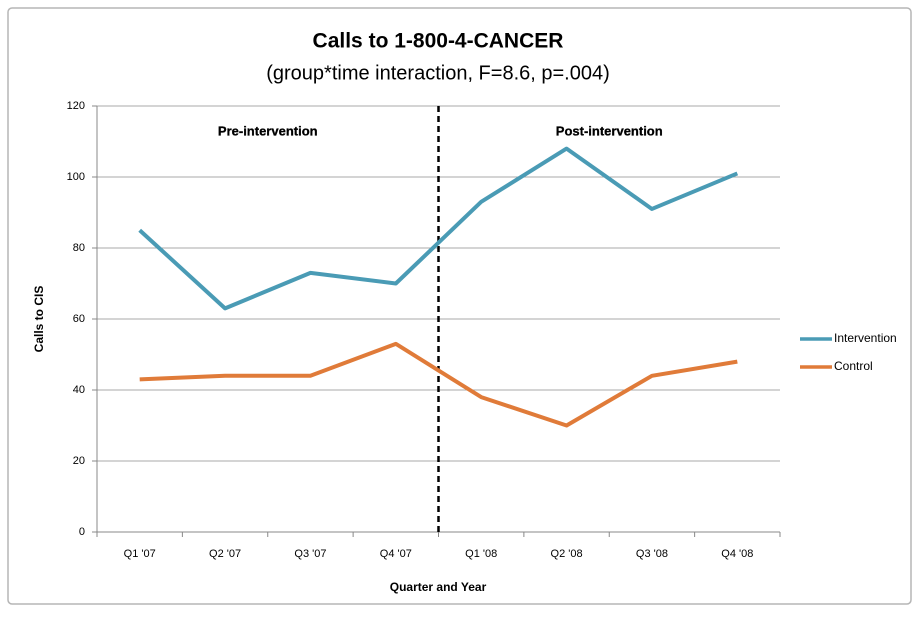 The image size is (919, 617). Describe the element at coordinates (268, 130) in the screenshot. I see `annotation: Pre-intervention` at that location.